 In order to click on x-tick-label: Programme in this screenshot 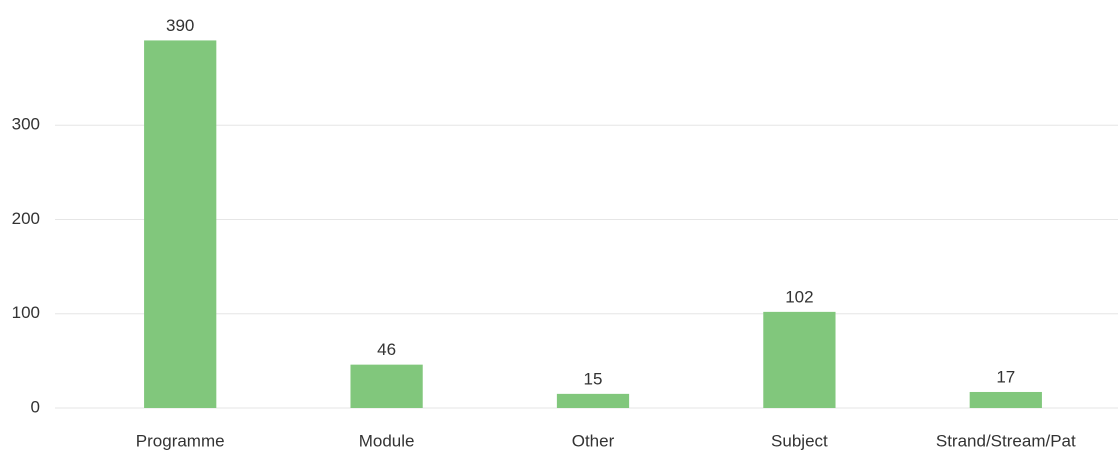, I will do `click(180, 440)`.